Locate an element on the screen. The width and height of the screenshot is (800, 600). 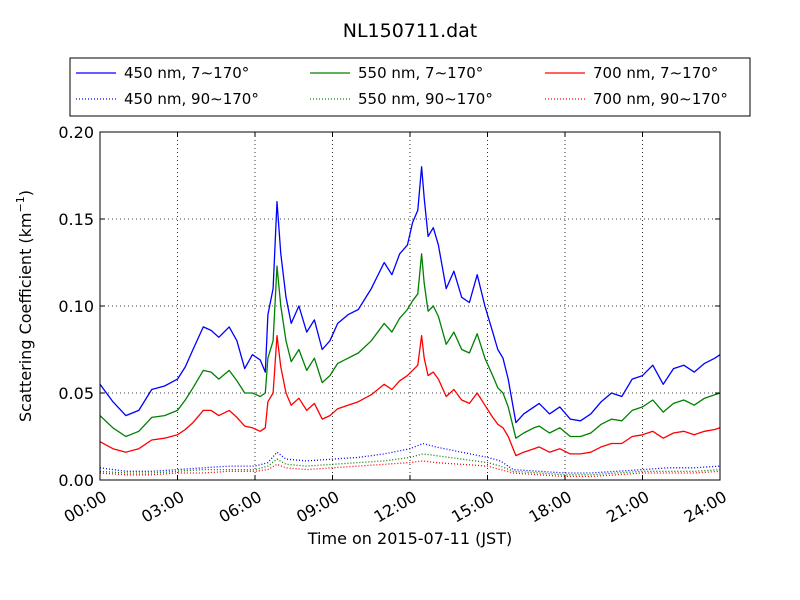
x-tick-label: 03:00 is located at coordinates (162, 507).